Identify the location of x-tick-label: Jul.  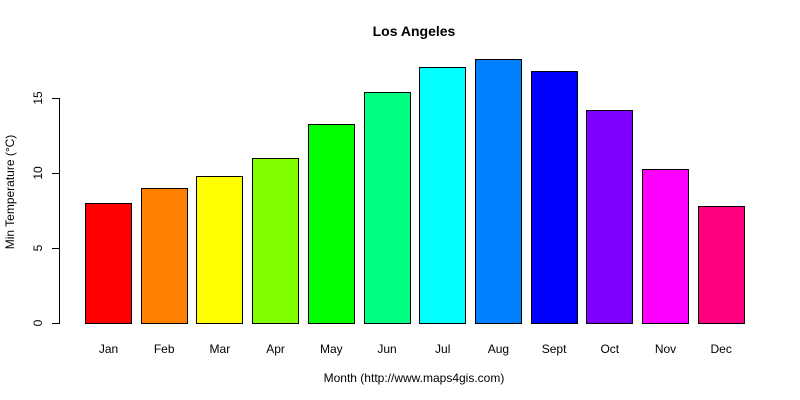
(443, 349).